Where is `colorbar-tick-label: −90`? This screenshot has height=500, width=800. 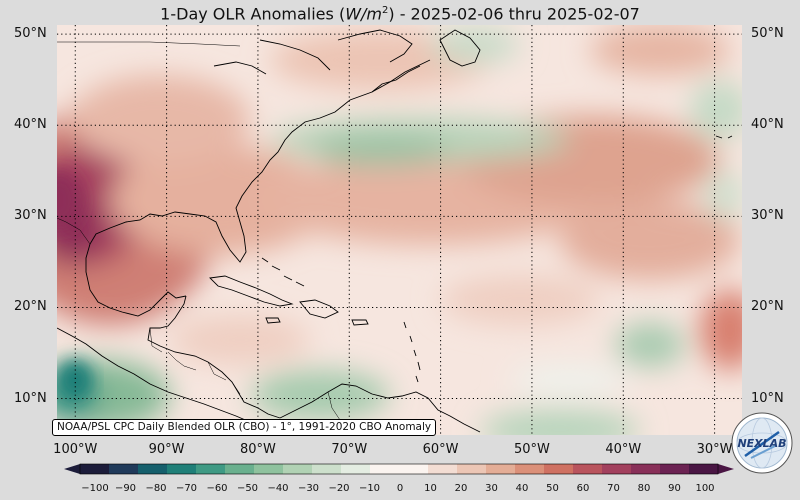
colorbar-tick-label: −90 is located at coordinates (125, 488).